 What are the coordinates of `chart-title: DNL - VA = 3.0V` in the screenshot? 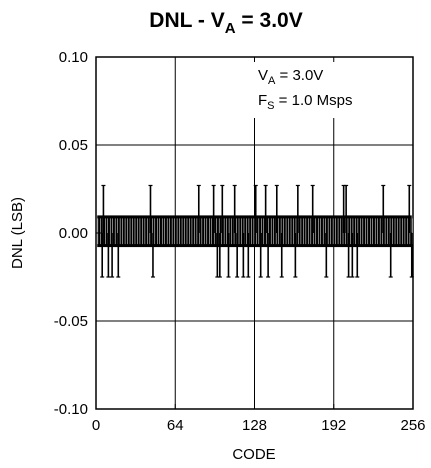 It's located at (225, 23).